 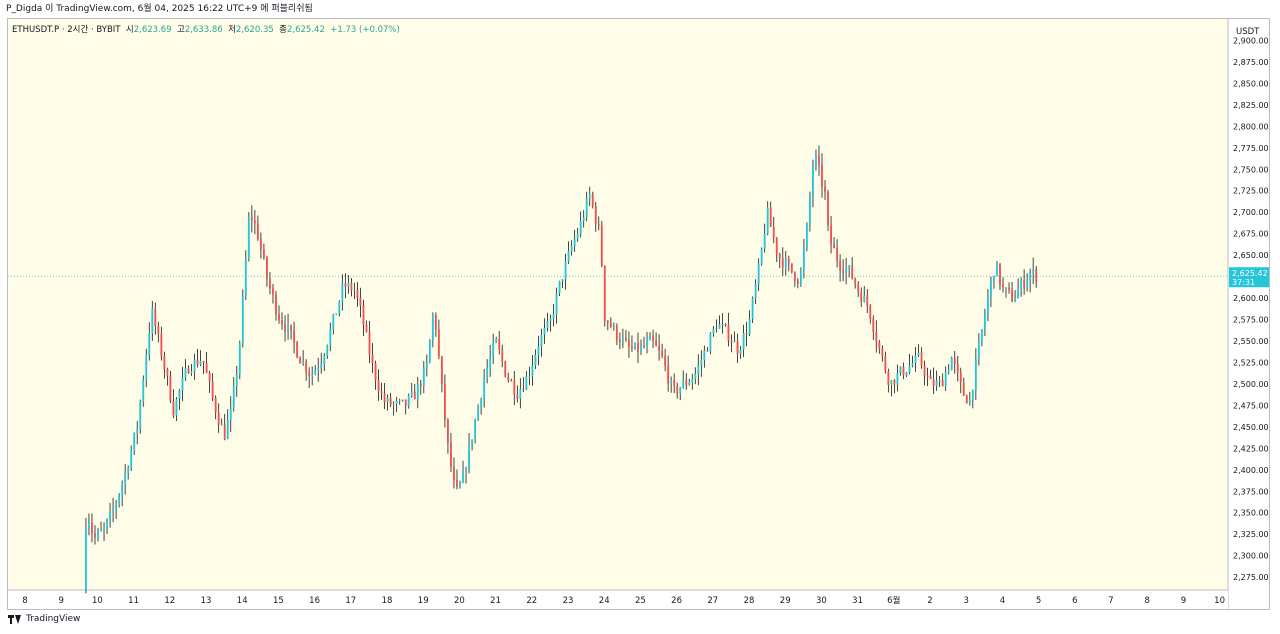 What do you see at coordinates (1251, 40) in the screenshot?
I see `price-tick-label: 2,900.00` at bounding box center [1251, 40].